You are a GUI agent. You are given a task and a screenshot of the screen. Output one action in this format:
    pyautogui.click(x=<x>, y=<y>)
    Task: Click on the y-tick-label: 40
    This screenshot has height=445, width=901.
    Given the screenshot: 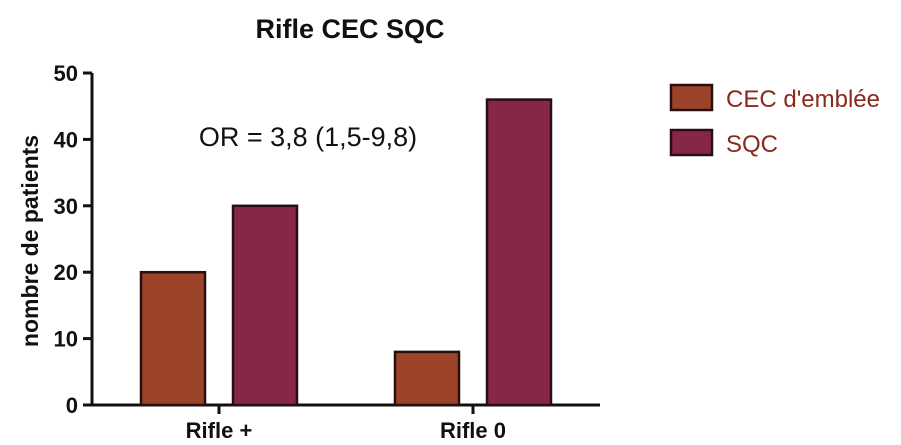 What is the action you would take?
    pyautogui.click(x=66, y=139)
    